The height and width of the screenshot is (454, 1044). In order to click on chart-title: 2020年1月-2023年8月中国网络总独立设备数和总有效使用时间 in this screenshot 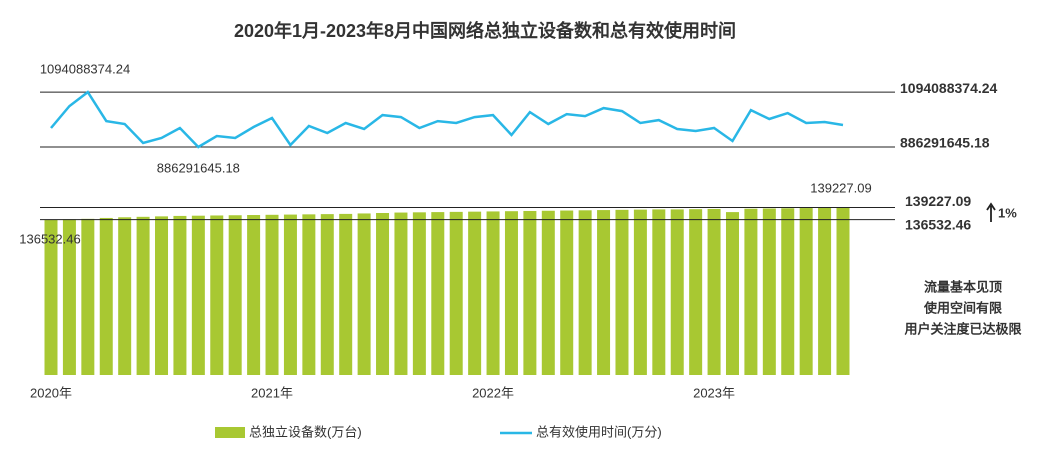, I will do `click(485, 30)`.